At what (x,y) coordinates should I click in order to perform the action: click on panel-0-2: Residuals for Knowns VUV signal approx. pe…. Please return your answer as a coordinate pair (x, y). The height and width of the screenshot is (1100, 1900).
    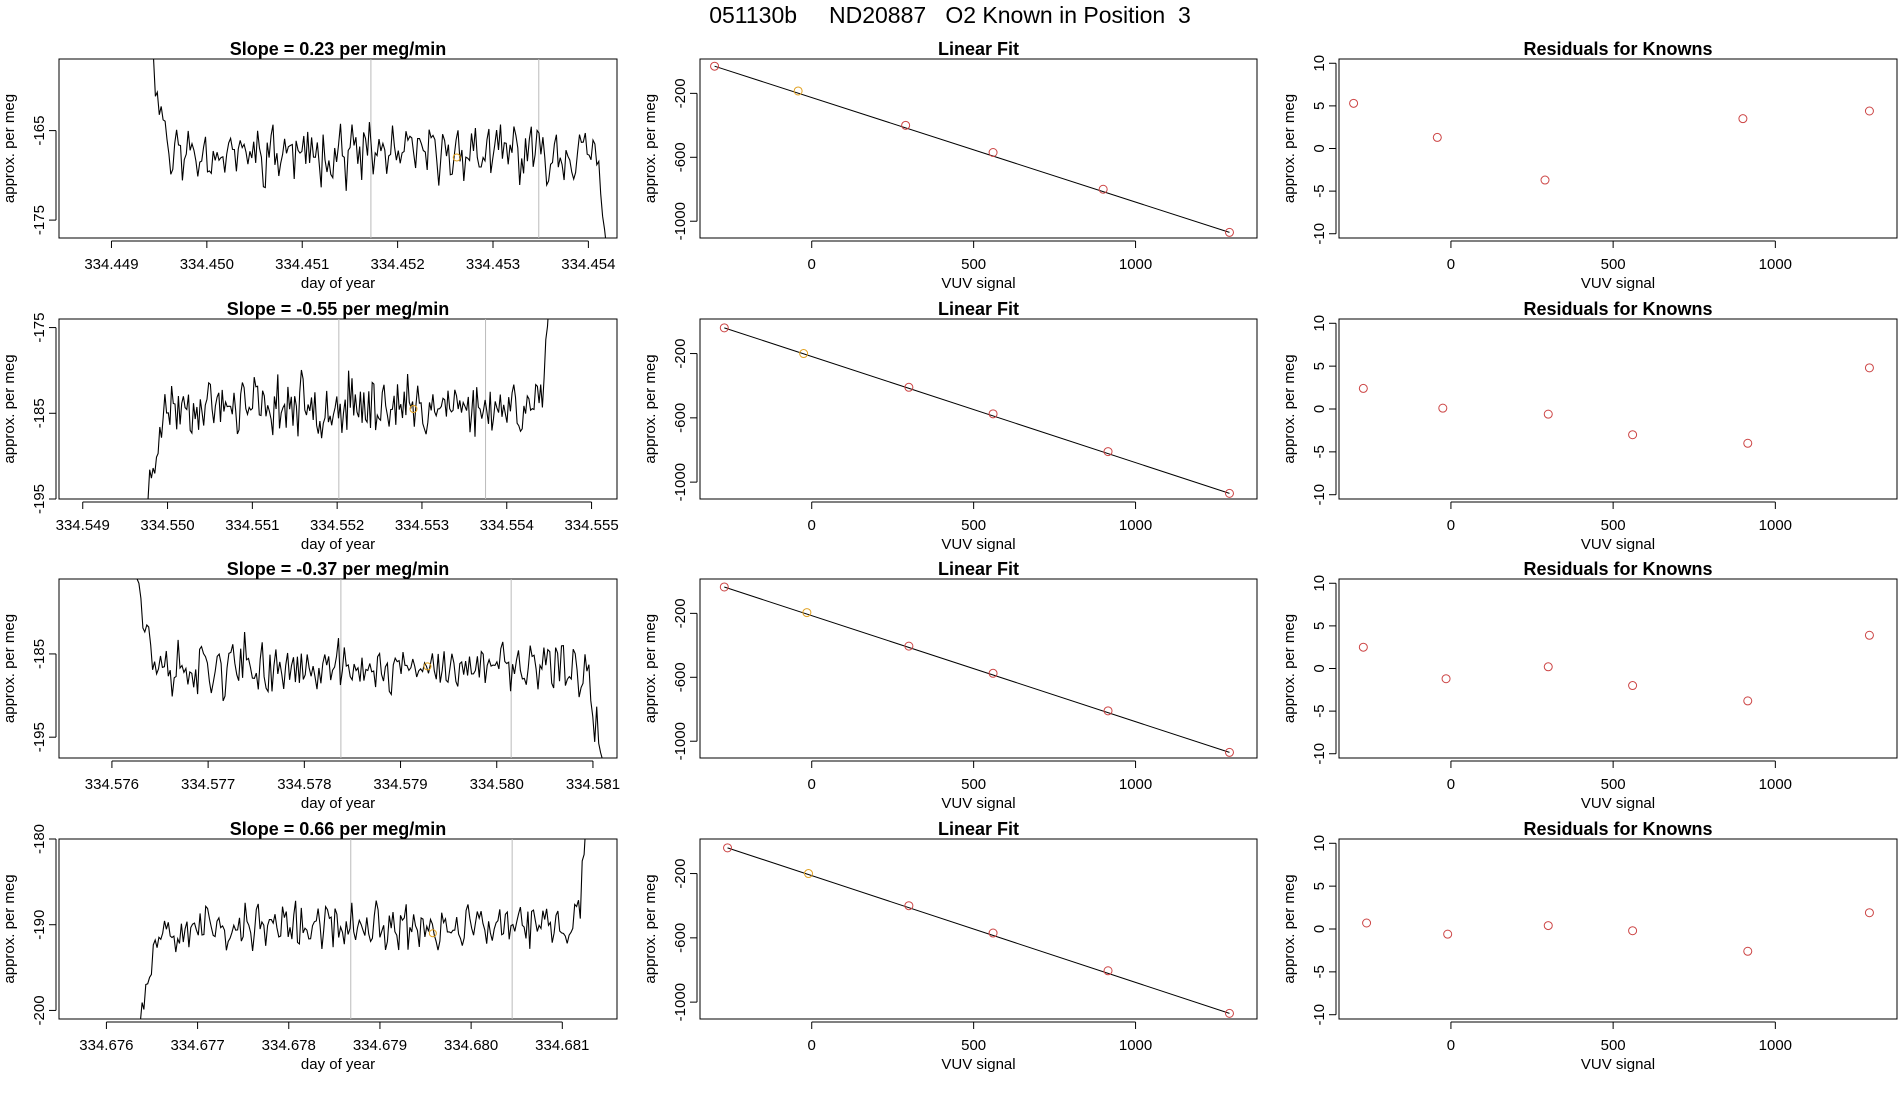
    Looking at the image, I should click on (1589, 165).